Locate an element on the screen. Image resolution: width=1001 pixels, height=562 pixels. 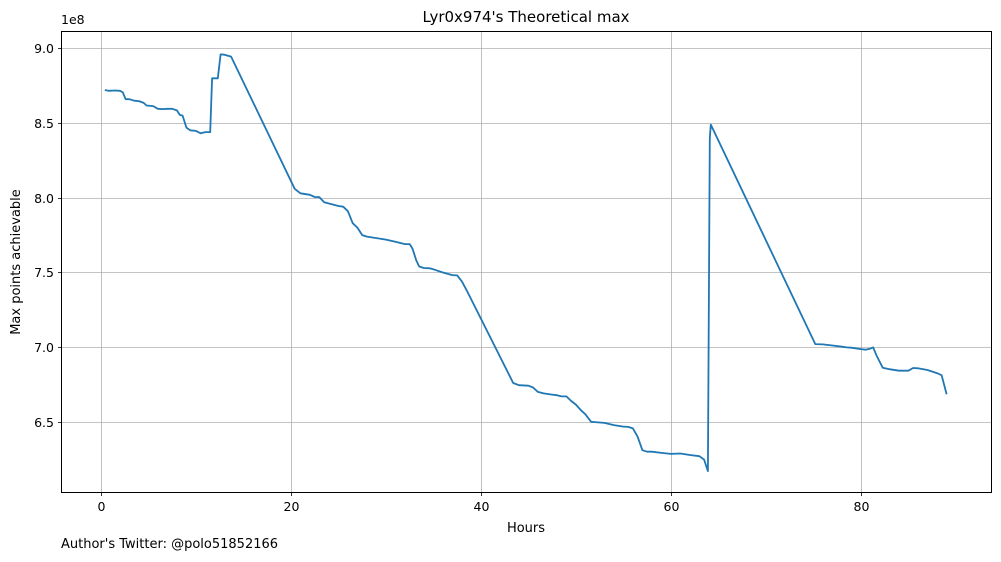
x-tick-label: 60 is located at coordinates (672, 506).